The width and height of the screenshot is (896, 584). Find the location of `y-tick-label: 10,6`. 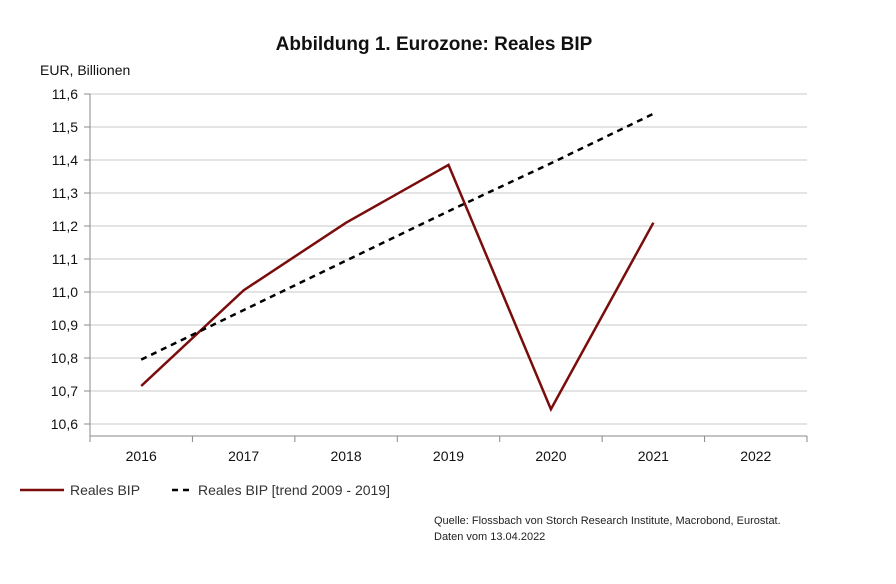

y-tick-label: 10,6 is located at coordinates (64, 424).